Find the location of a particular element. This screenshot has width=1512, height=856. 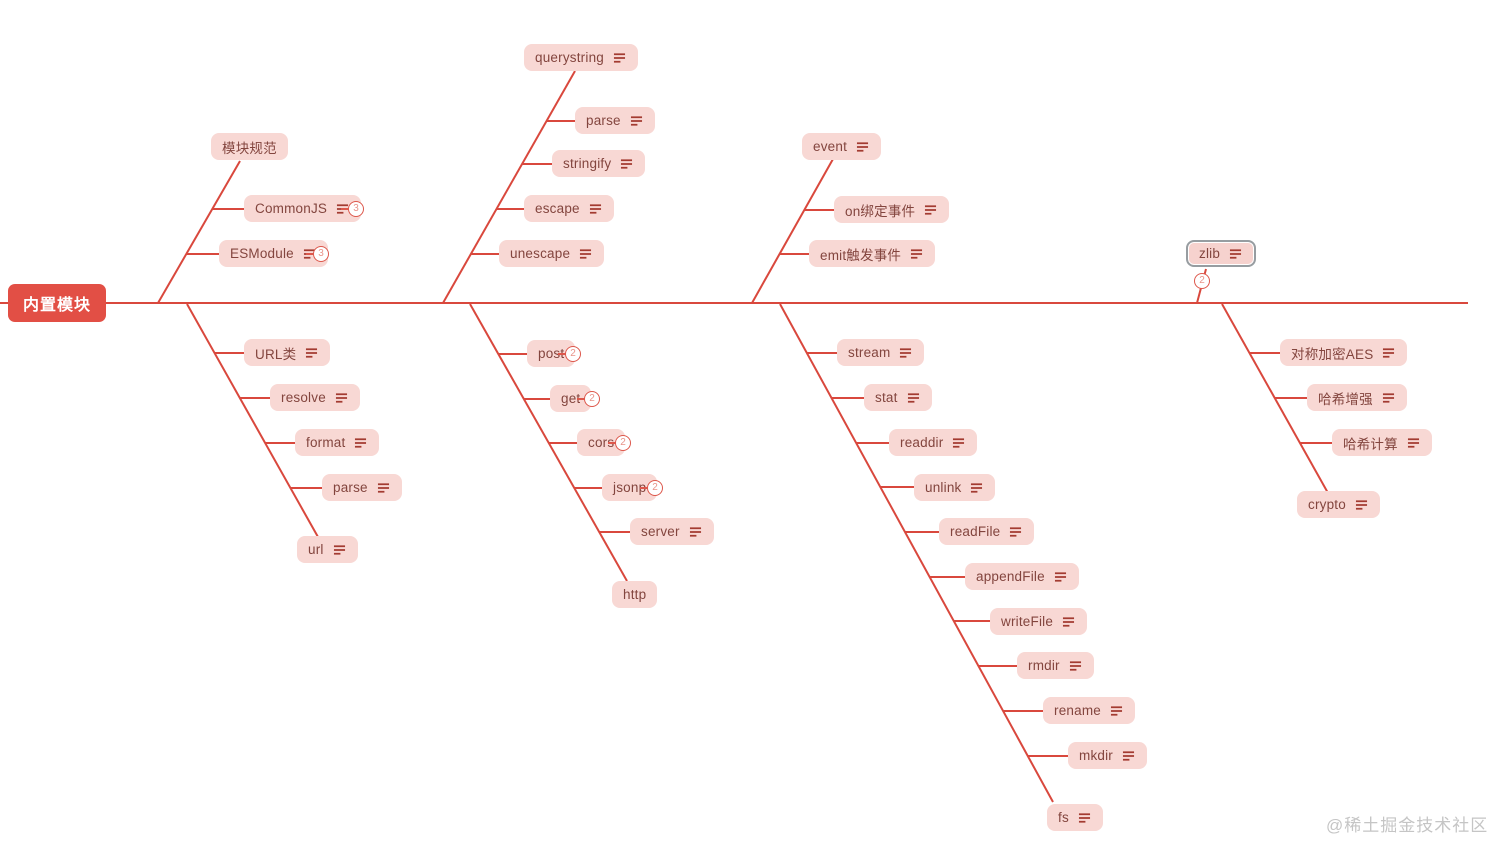

node-qs-escape: escape is located at coordinates (569, 208).